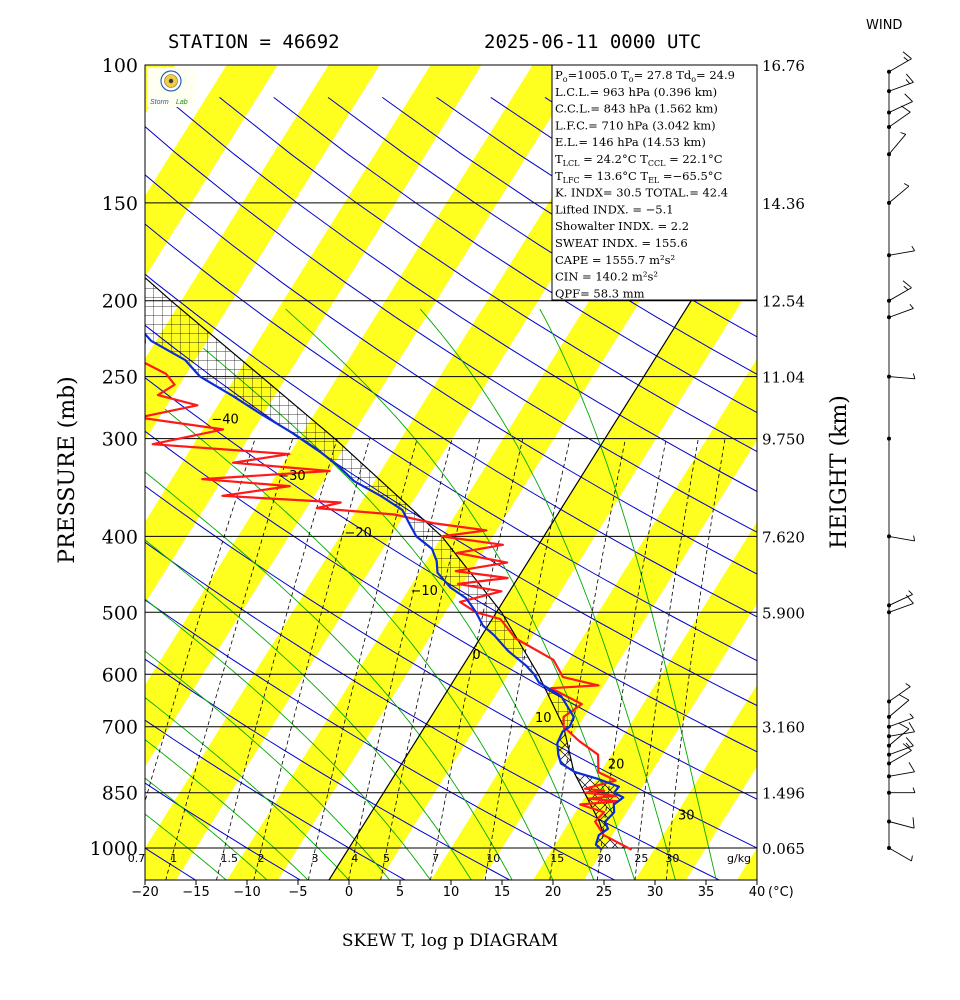 This screenshot has height=1000, width=960. Describe the element at coordinates (604, 892) in the screenshot. I see `x-tick-label: 25` at that location.